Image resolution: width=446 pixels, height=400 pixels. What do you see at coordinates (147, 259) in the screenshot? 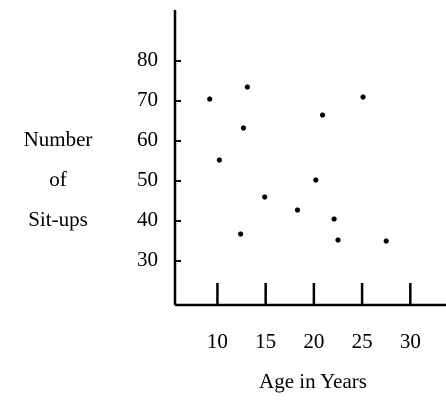
I see `y-tick-label: 30` at bounding box center [147, 259].